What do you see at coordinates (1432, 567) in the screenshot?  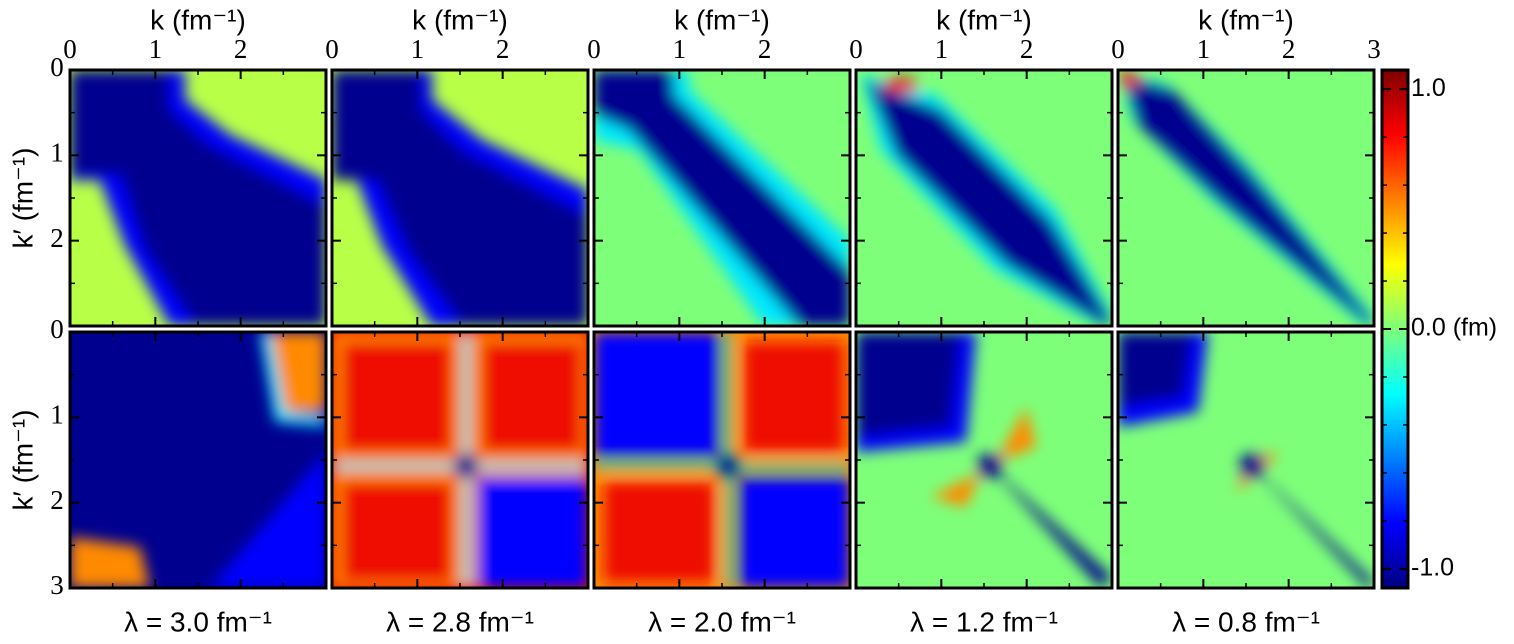 I see `colorbar-tick-label: -1.0` at bounding box center [1432, 567].